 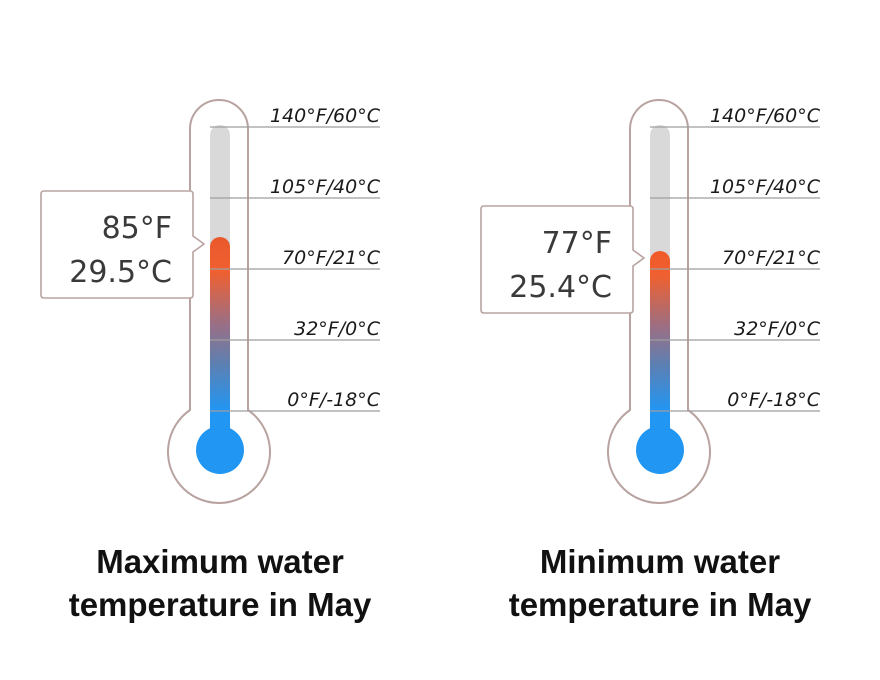 What do you see at coordinates (660, 561) in the screenshot?
I see `title-line-1: Minimum water` at bounding box center [660, 561].